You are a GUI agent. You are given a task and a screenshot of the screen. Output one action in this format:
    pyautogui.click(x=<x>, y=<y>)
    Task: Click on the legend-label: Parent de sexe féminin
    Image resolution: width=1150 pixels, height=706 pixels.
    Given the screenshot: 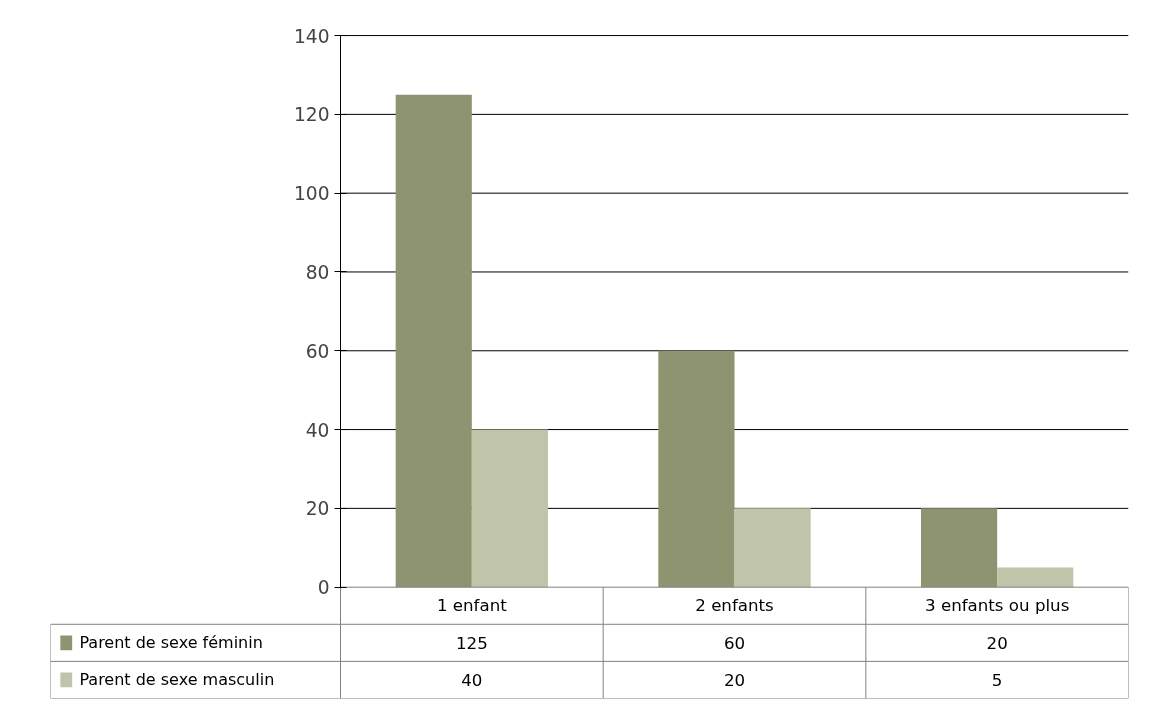 What is the action you would take?
    pyautogui.click(x=171, y=643)
    